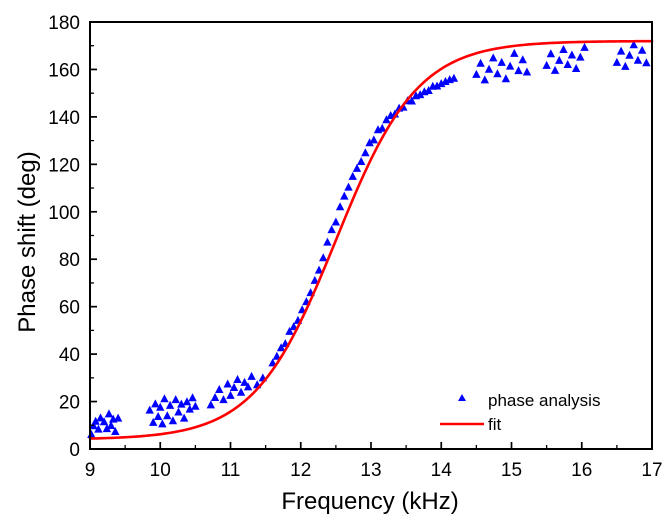  What do you see at coordinates (64, 23) in the screenshot?
I see `y-tick-label: 180` at bounding box center [64, 23].